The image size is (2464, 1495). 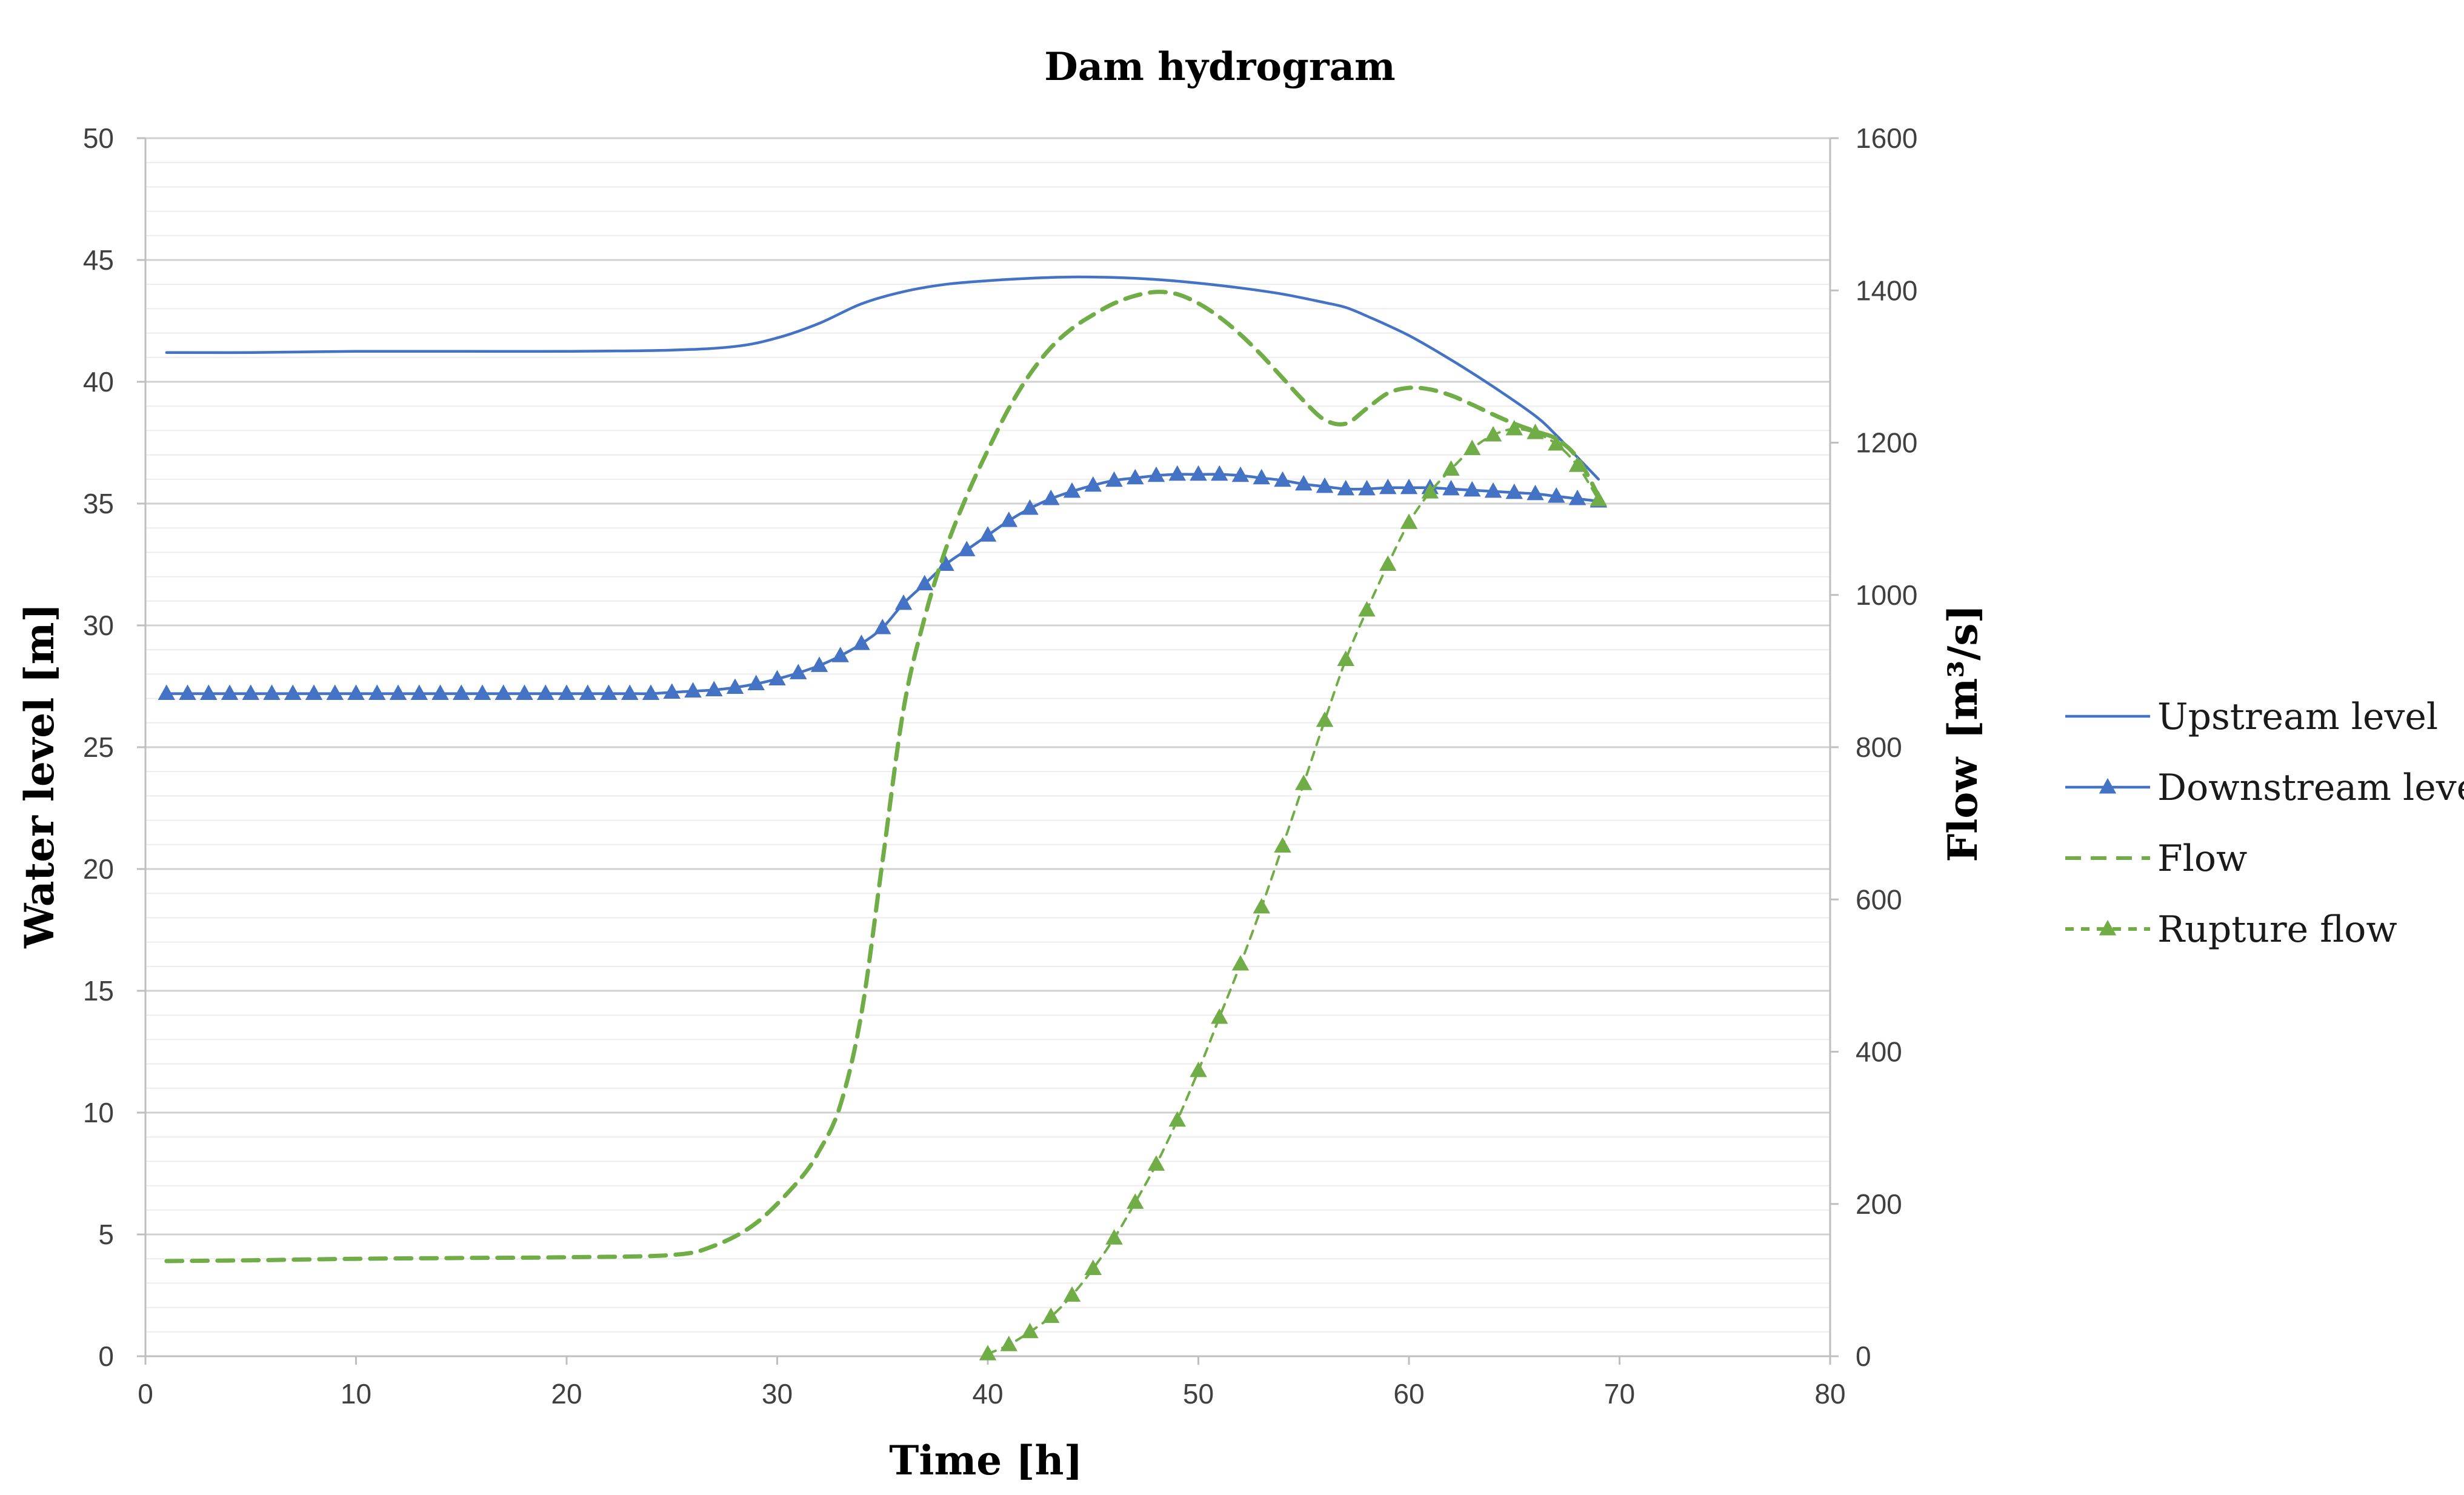 I want to click on x-tick-label: 10, so click(x=356, y=1394).